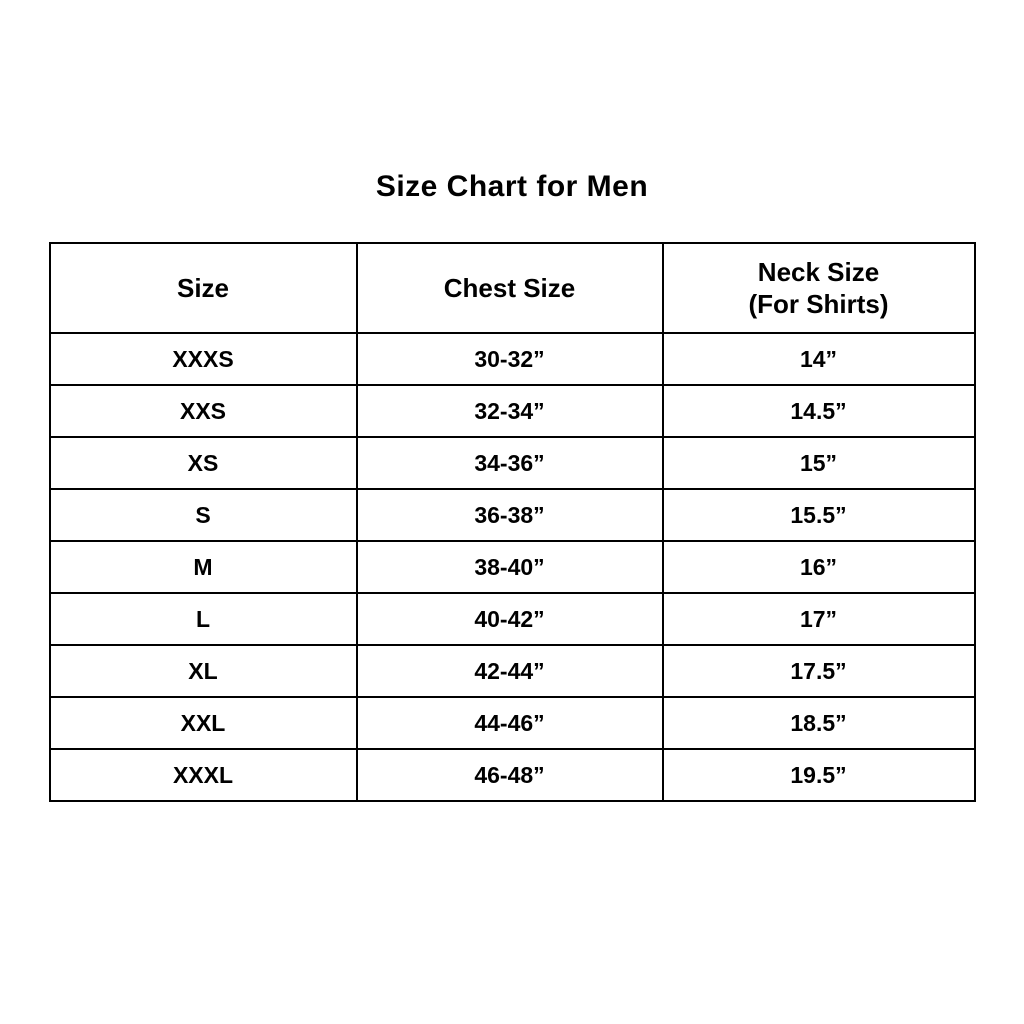 Image resolution: width=1024 pixels, height=1024 pixels. What do you see at coordinates (203, 775) in the screenshot?
I see `size-cell: XXXL` at bounding box center [203, 775].